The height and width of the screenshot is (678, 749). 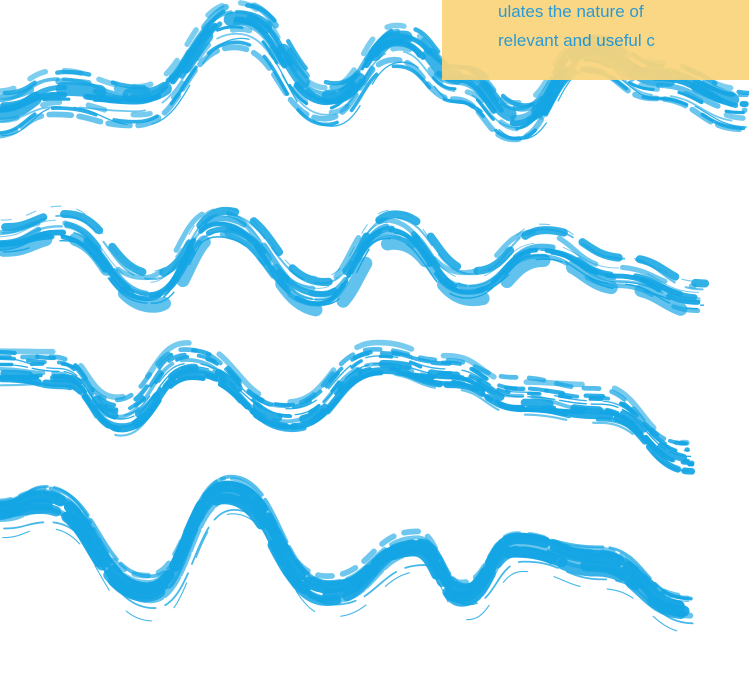 What do you see at coordinates (576, 40) in the screenshot?
I see `callout-text: relevant and useful c` at bounding box center [576, 40].